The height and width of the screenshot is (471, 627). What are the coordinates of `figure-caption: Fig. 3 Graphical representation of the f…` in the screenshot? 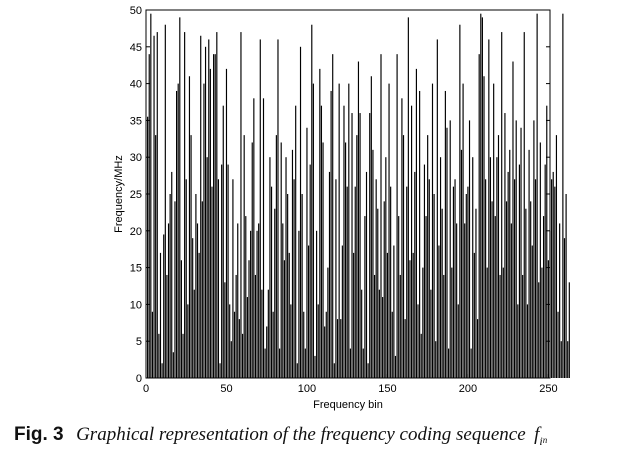 It's located at (319, 436).